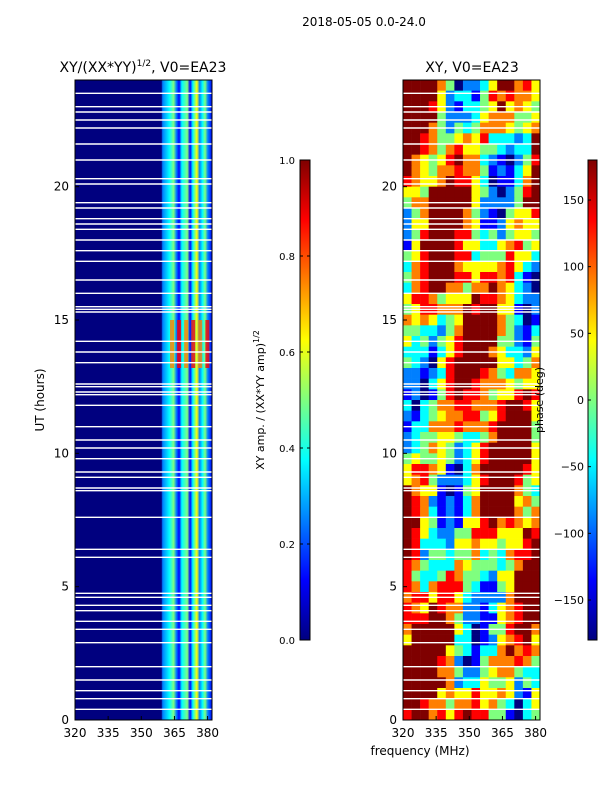  What do you see at coordinates (305, 400) in the screenshot?
I see `amp-colorbar-gradient` at bounding box center [305, 400].